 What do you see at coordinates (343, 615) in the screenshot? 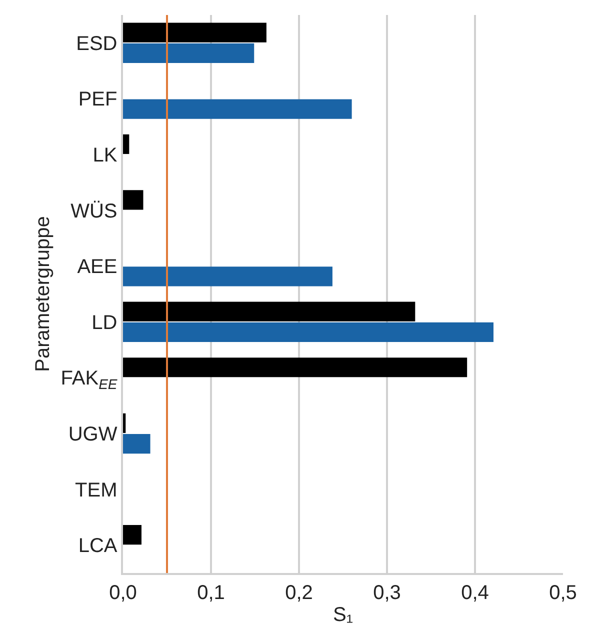
I see `x-axis-title: S₁` at bounding box center [343, 615].